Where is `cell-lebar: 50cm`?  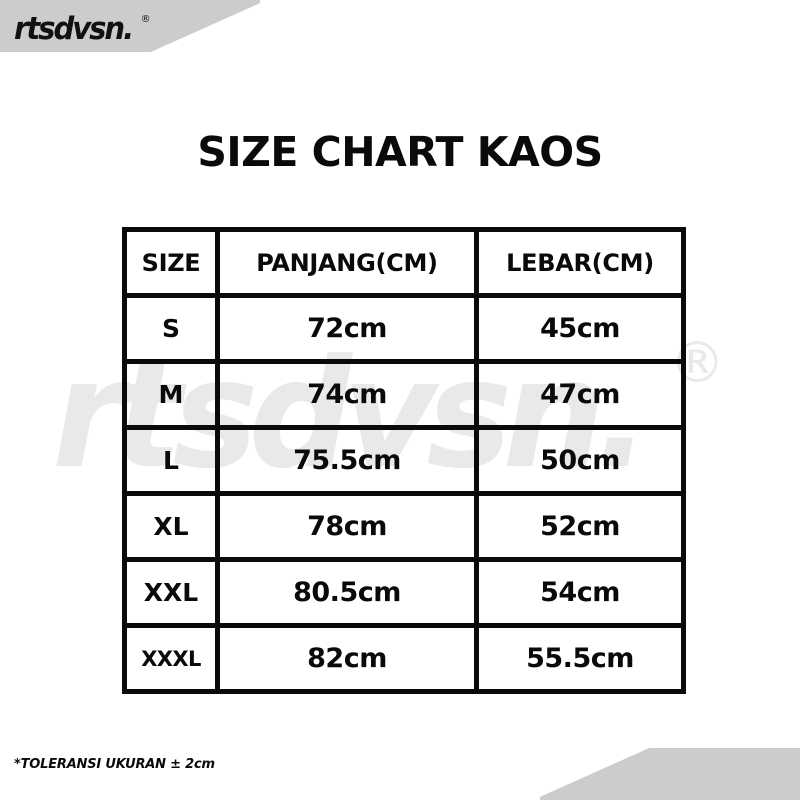
cell-lebar: 50cm is located at coordinates (580, 460).